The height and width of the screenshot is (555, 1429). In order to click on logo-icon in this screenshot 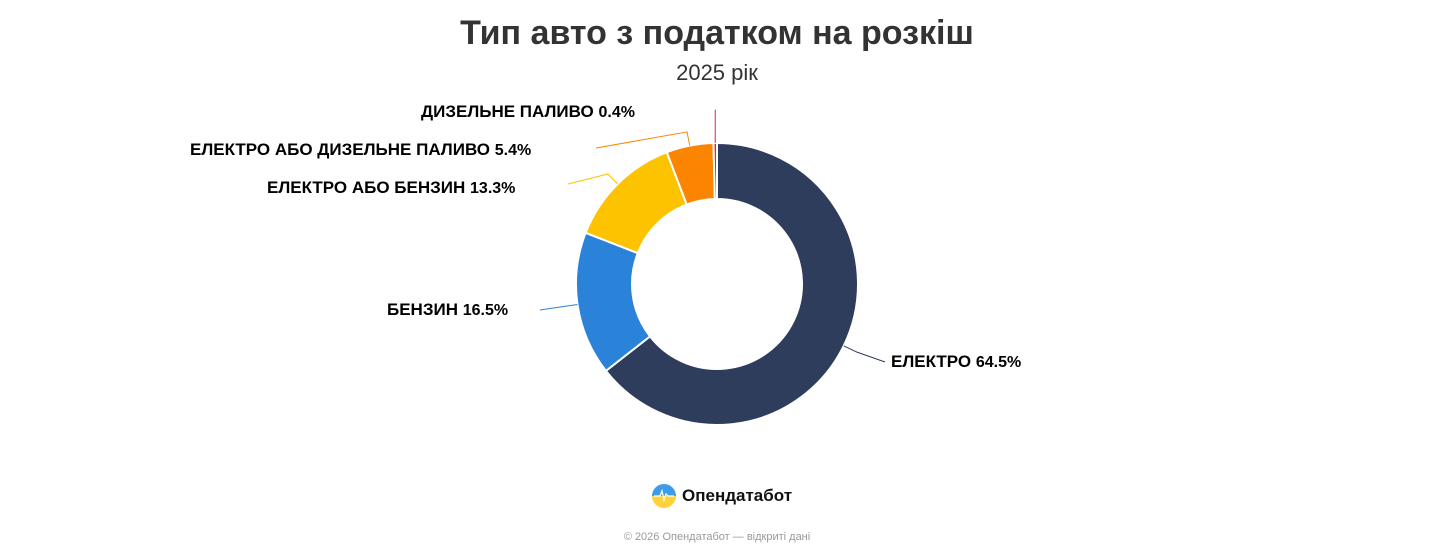, I will do `click(664, 496)`.